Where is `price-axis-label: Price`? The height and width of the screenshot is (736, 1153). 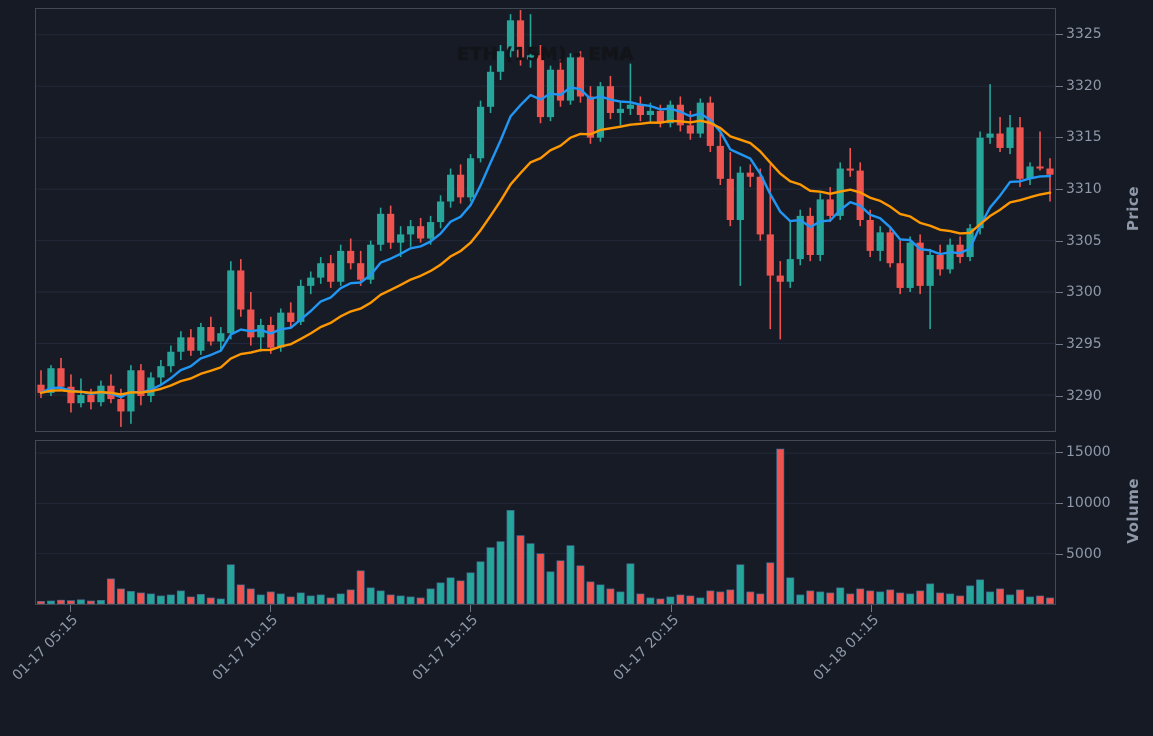 price-axis-label: Price is located at coordinates (1133, 209).